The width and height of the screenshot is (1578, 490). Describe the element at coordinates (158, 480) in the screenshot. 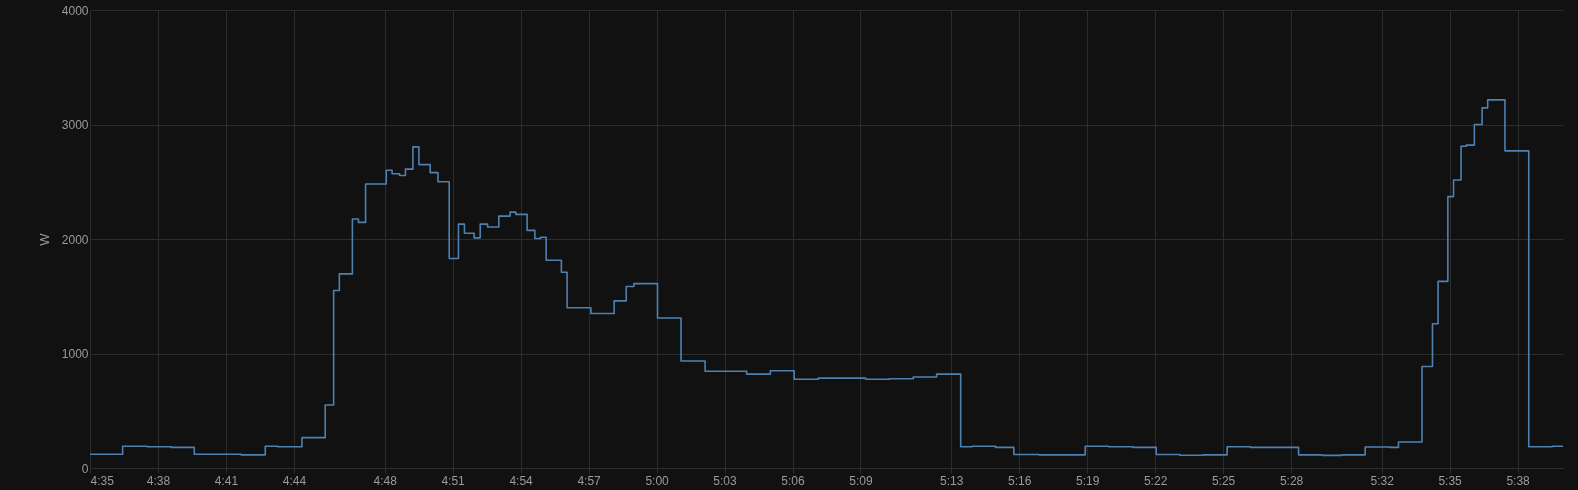

I see `x-tick-label: 4:38` at that location.